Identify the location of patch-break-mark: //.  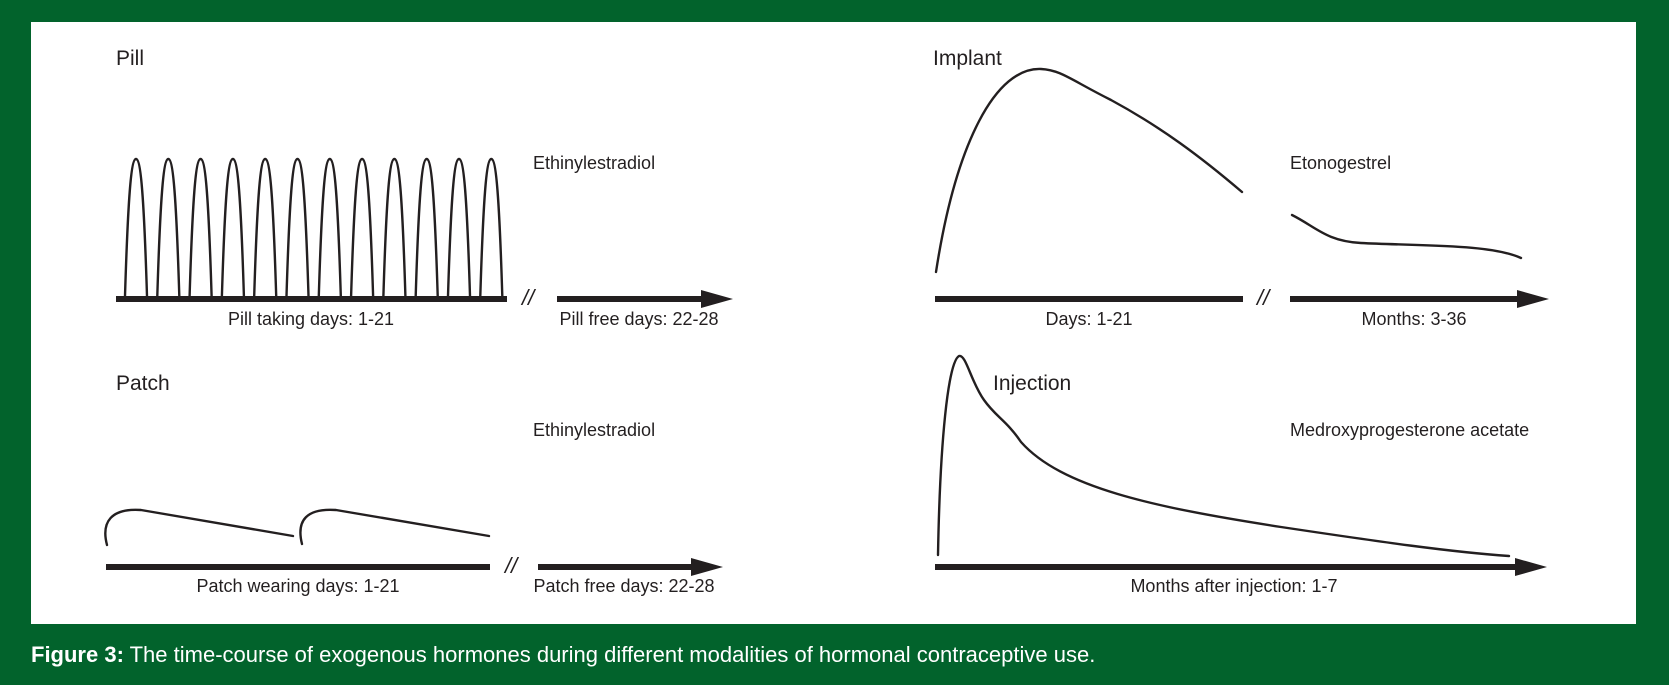
(511, 565).